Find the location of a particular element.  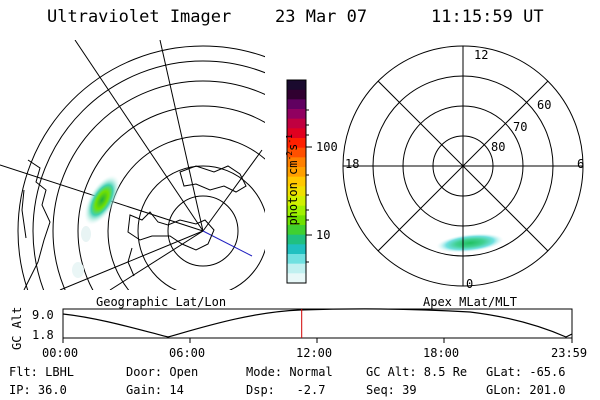

footer-gain: Gain: 14 is located at coordinates (155, 390).